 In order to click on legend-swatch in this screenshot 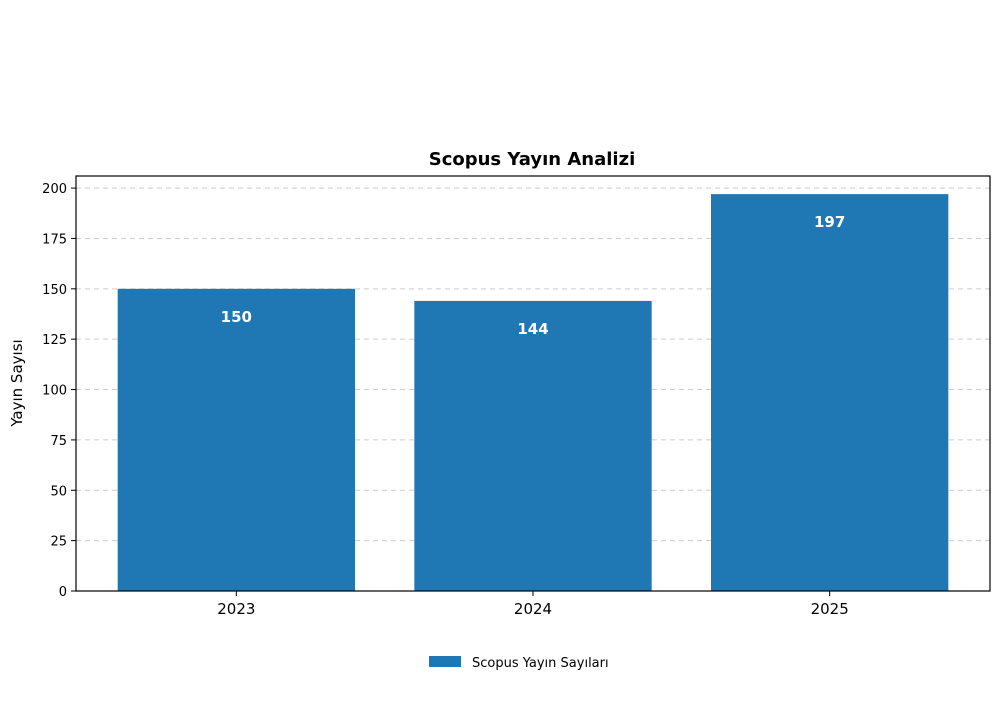, I will do `click(445, 661)`.